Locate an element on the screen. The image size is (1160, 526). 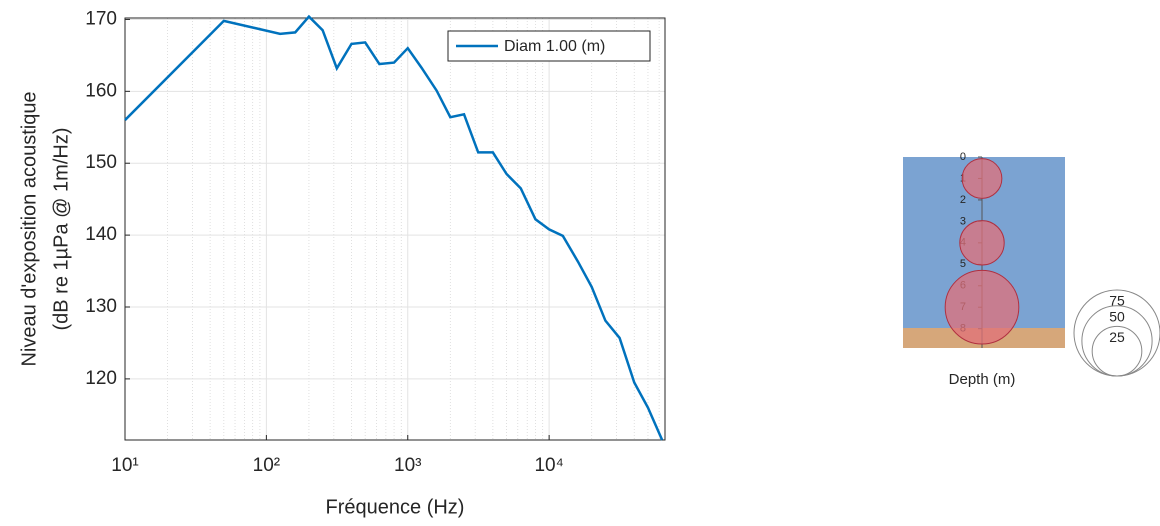
y-tick-label: 170 is located at coordinates (101, 18).